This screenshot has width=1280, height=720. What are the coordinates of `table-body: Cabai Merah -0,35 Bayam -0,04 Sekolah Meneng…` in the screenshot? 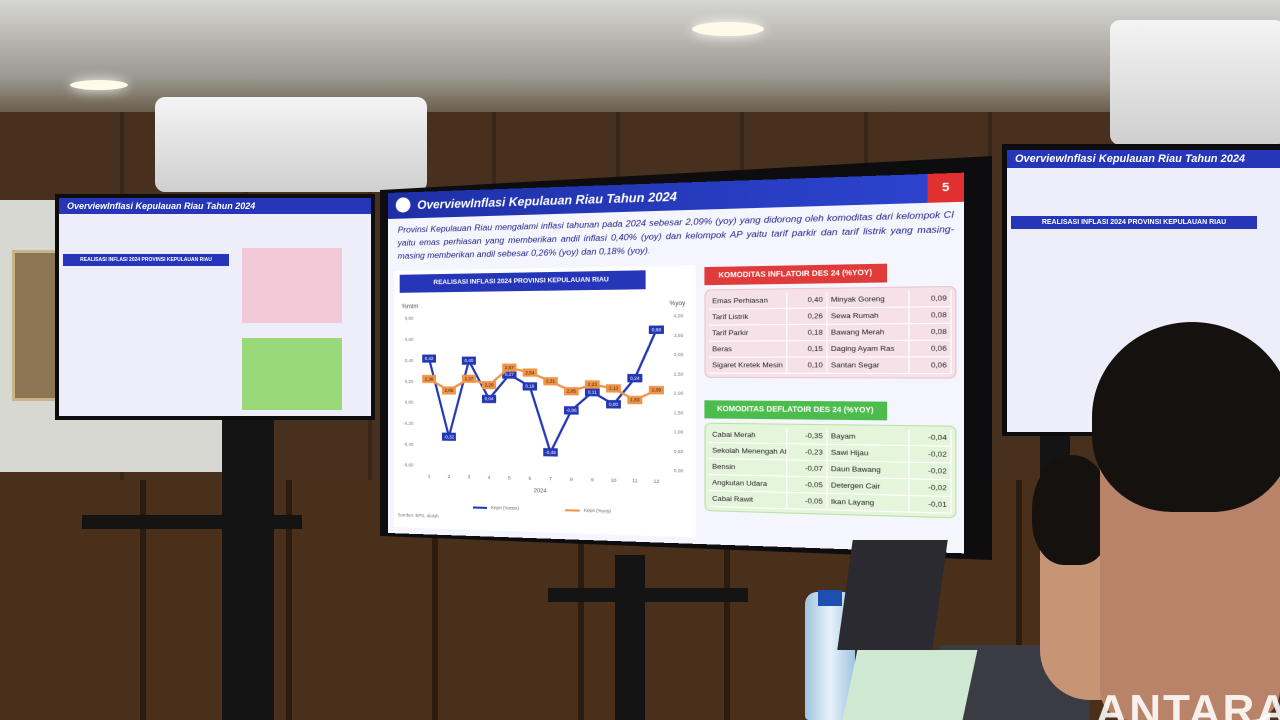 It's located at (830, 470).